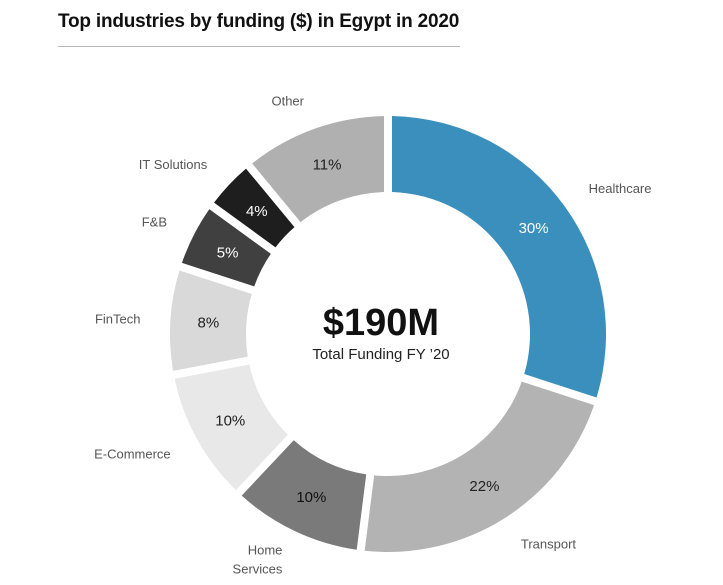 This screenshot has width=723, height=585. I want to click on title-divider, so click(259, 46).